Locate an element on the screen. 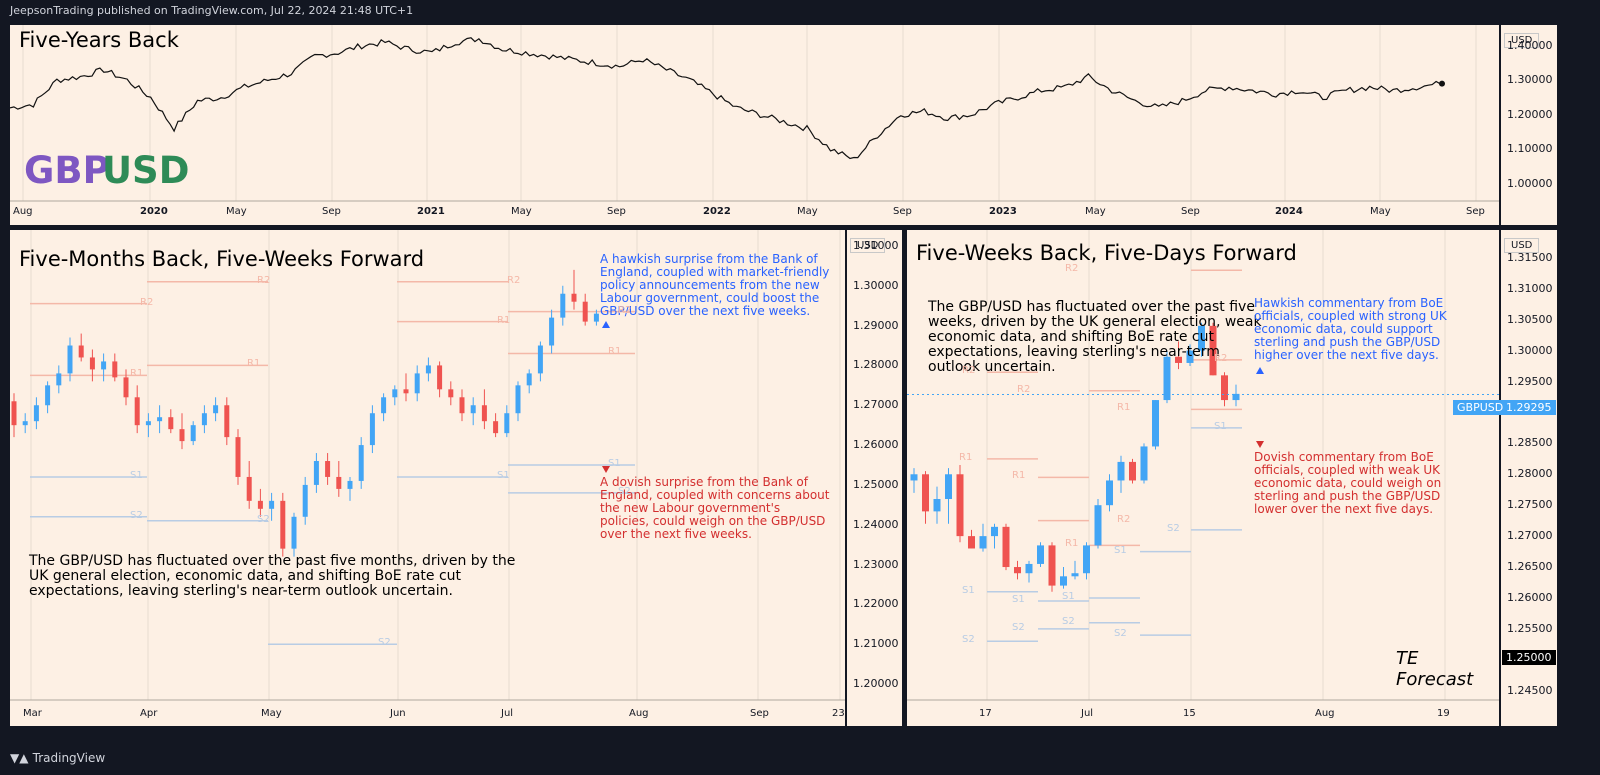 The height and width of the screenshot is (775, 1600). x-tick-label: Mar is located at coordinates (32, 713).